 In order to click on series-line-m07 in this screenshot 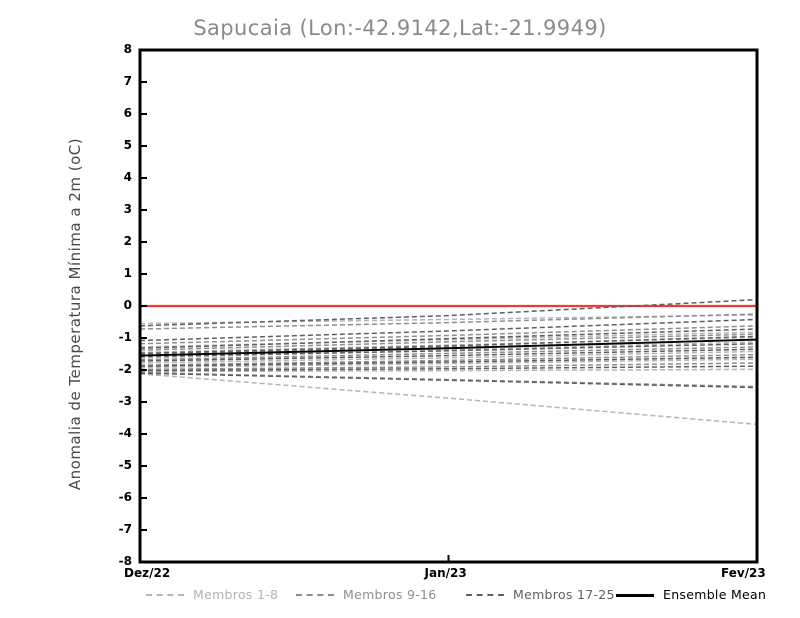, I will do `click(448, 370)`.